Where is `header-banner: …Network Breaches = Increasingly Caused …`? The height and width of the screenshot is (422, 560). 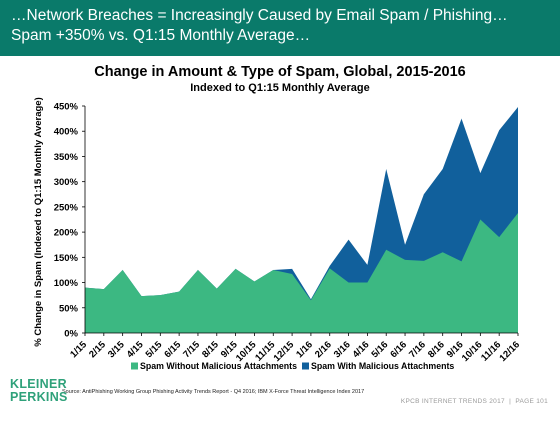 header-banner: …Network Breaches = Increasingly Caused … is located at coordinates (280, 28).